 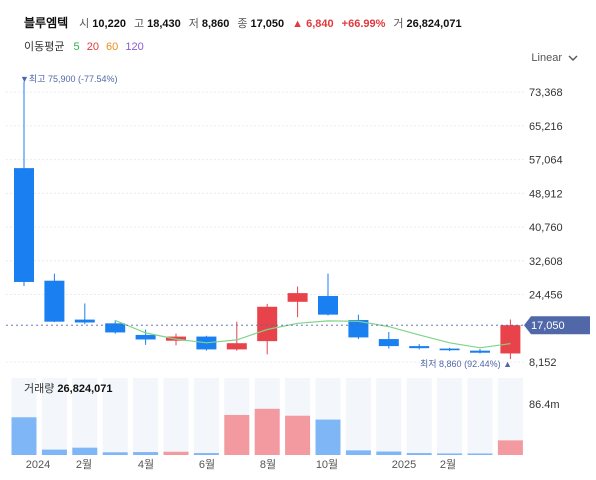 I want to click on x-tick-label: 8월, so click(x=268, y=464).